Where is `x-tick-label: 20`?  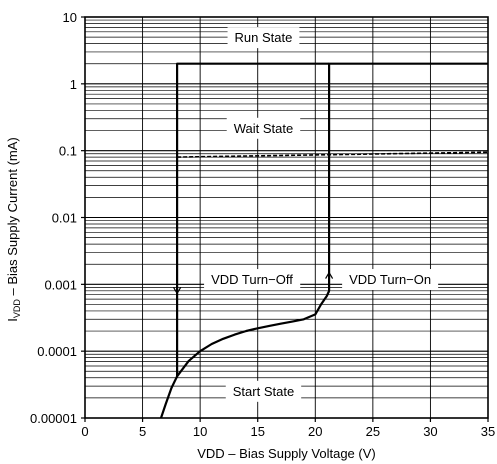 x-tick-label: 20 is located at coordinates (315, 431).